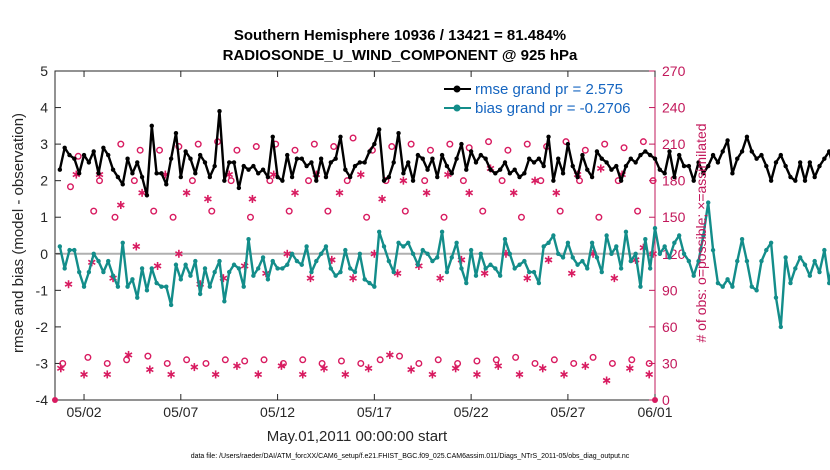  Describe the element at coordinates (471, 412) in the screenshot. I see `x-tick-label: 05/22` at that location.